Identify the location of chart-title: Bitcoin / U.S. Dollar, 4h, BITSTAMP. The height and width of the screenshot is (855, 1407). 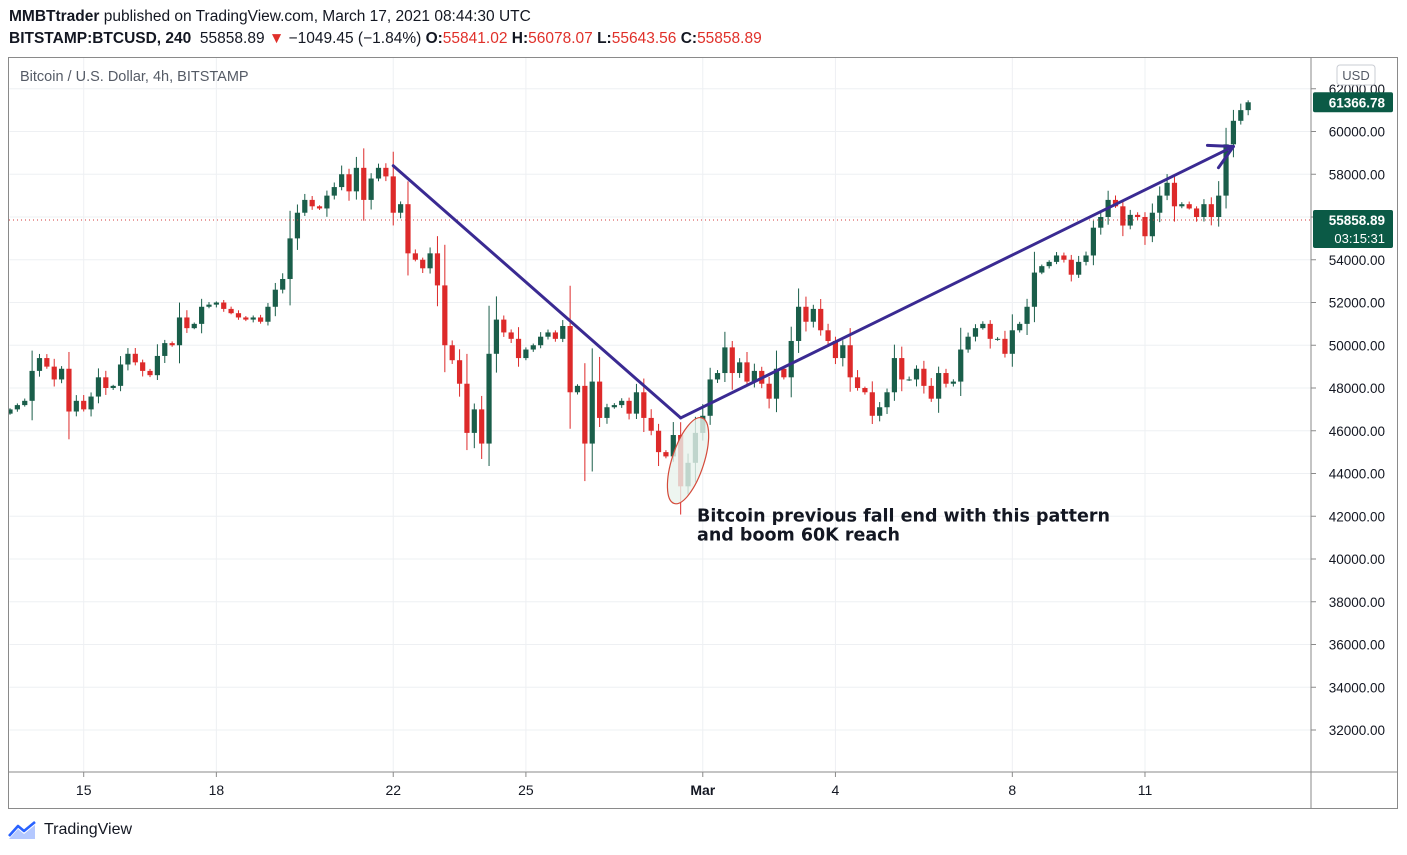
(134, 77).